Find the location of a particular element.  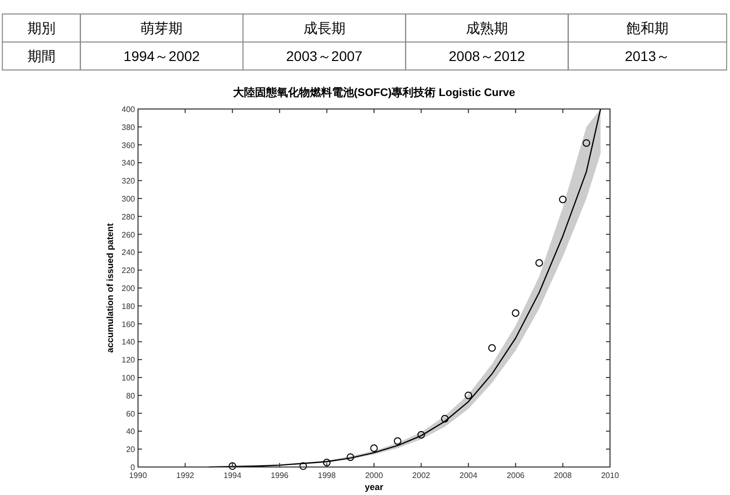

y-tick-label: 80 is located at coordinates (131, 395).